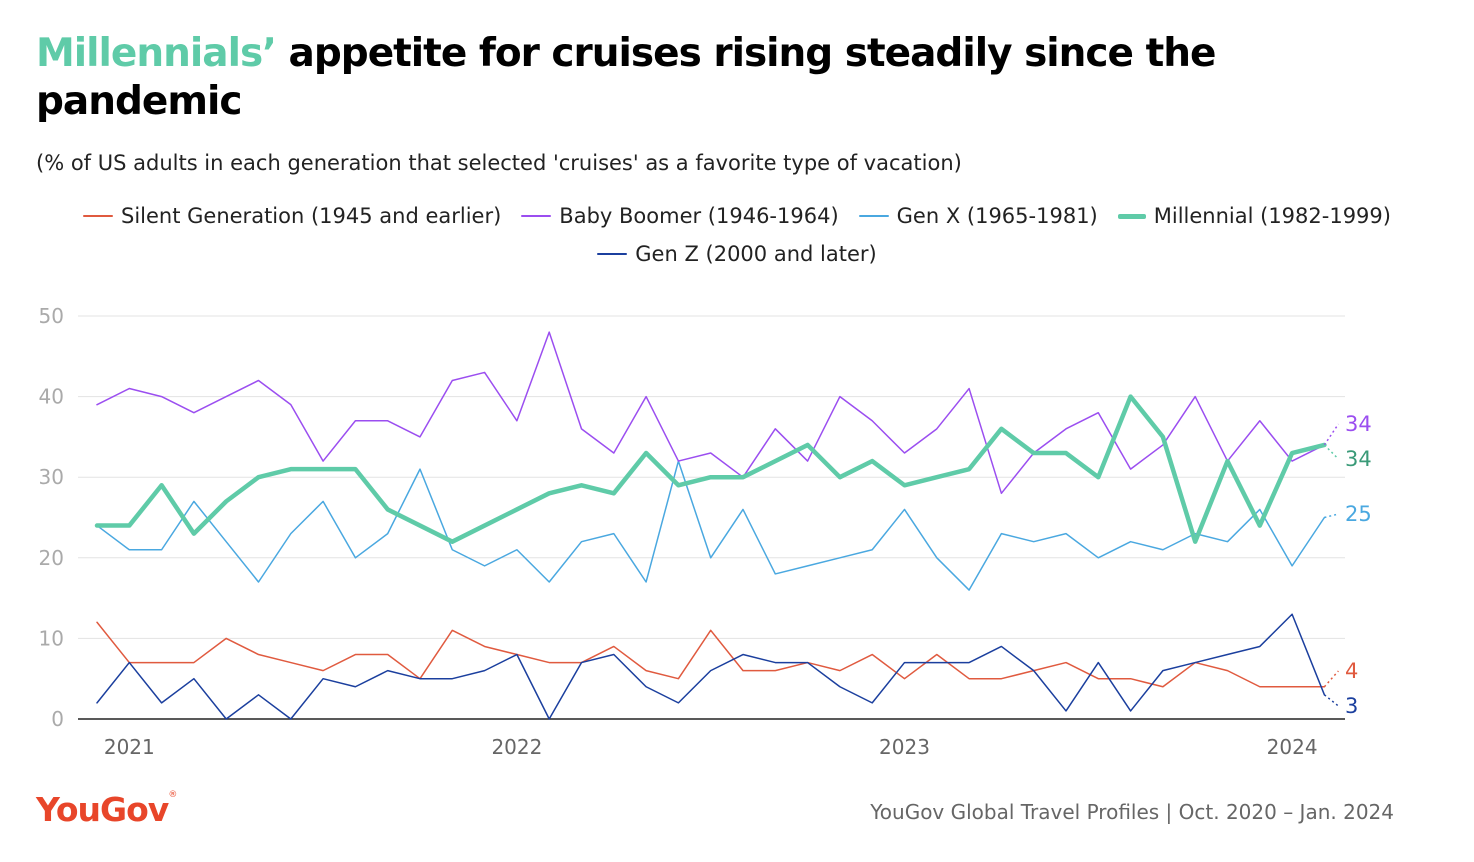 The image size is (1474, 862). Describe the element at coordinates (516, 747) in the screenshot. I see `x-tick-label: 2022` at that location.